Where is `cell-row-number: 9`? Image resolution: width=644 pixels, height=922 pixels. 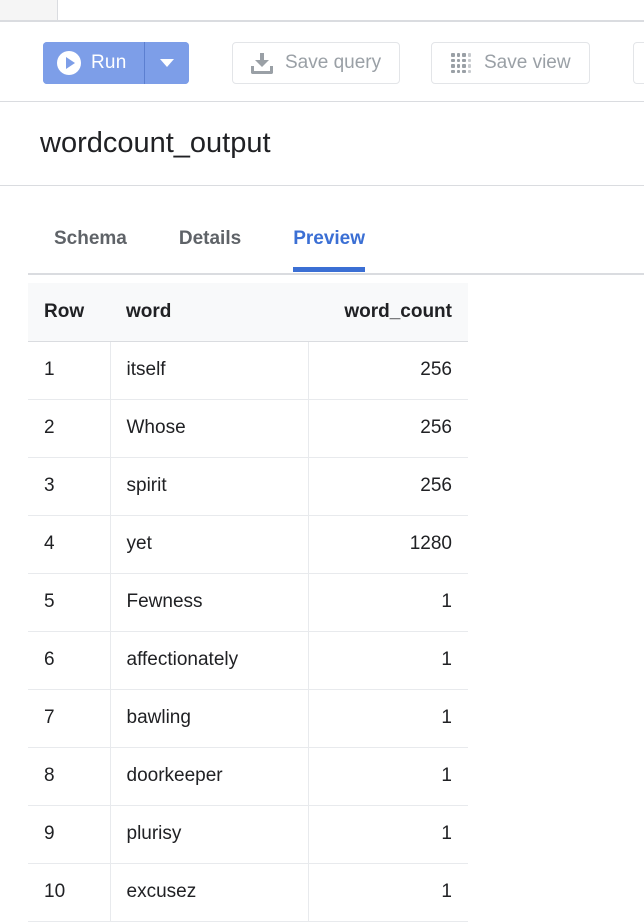
cell-row-number: 9 is located at coordinates (69, 834).